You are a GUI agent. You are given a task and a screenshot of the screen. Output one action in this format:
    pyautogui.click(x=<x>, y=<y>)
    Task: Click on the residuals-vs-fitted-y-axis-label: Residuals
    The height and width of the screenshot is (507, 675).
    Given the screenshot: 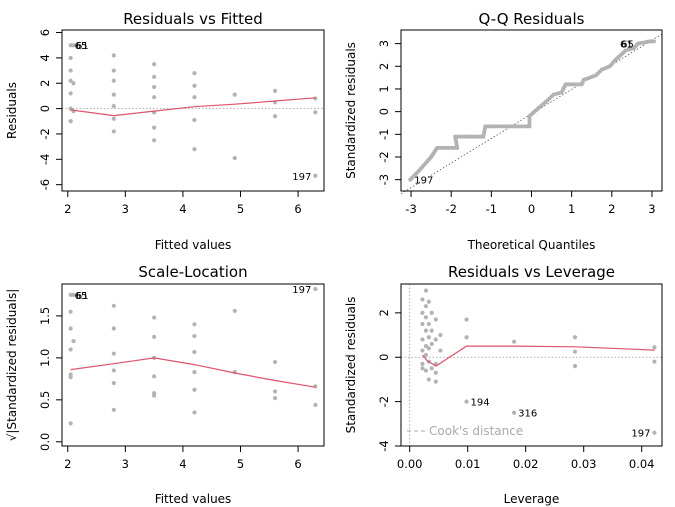 What is the action you would take?
    pyautogui.click(x=12, y=110)
    